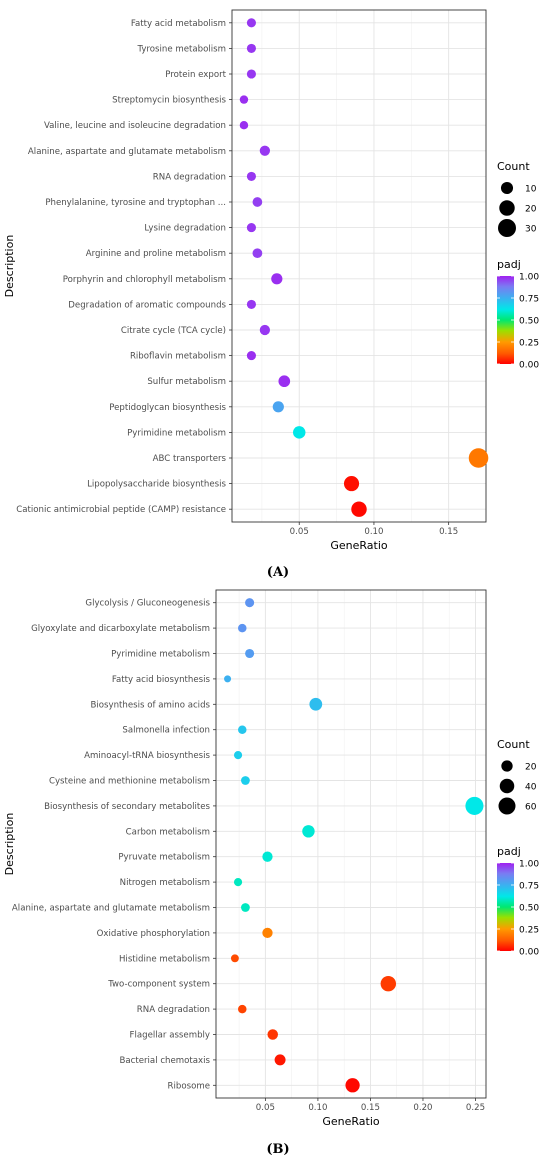 This screenshot has width=550, height=1164. What do you see at coordinates (531, 788) in the screenshot?
I see `size-legend-label: 40` at bounding box center [531, 788].